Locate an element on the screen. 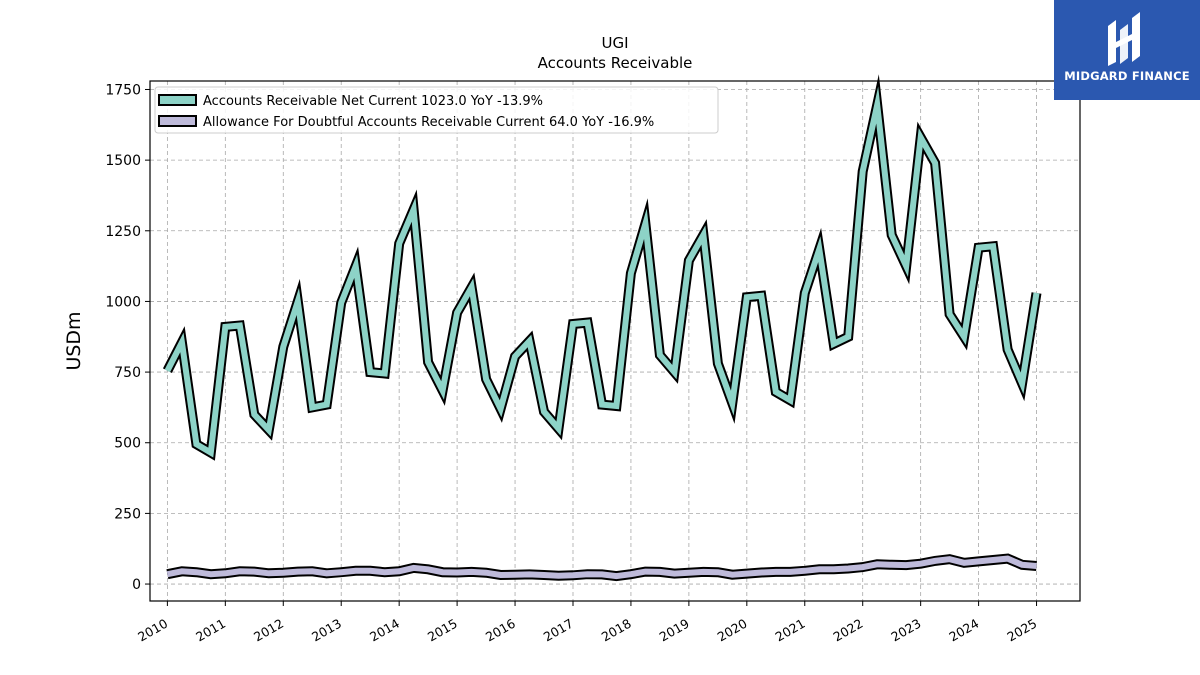 This screenshot has width=1200, height=675. y-tick-label: 0 is located at coordinates (136, 585).